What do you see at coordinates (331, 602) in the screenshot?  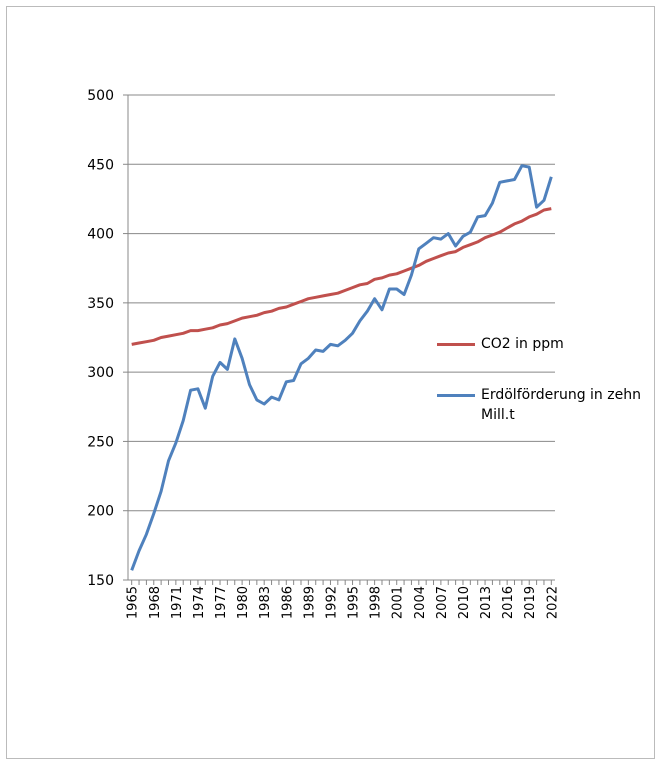 I see `x-tick-label: 1992` at bounding box center [331, 602].